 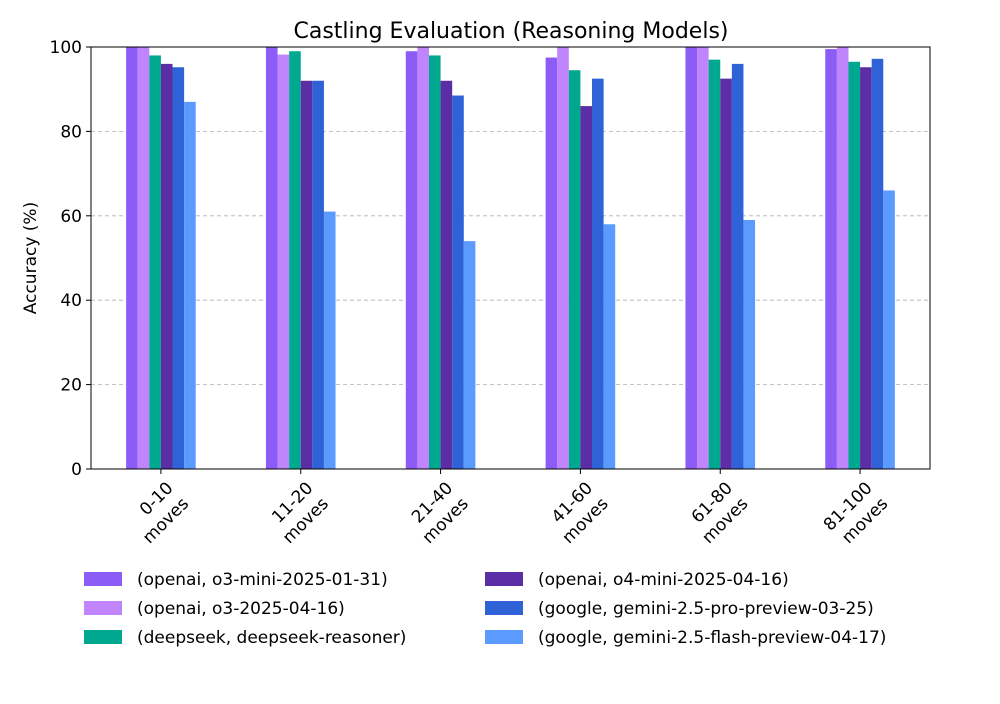 What do you see at coordinates (663, 580) in the screenshot?
I see `legend-label: (openai, o4-mini-2025-04-16)` at bounding box center [663, 580].